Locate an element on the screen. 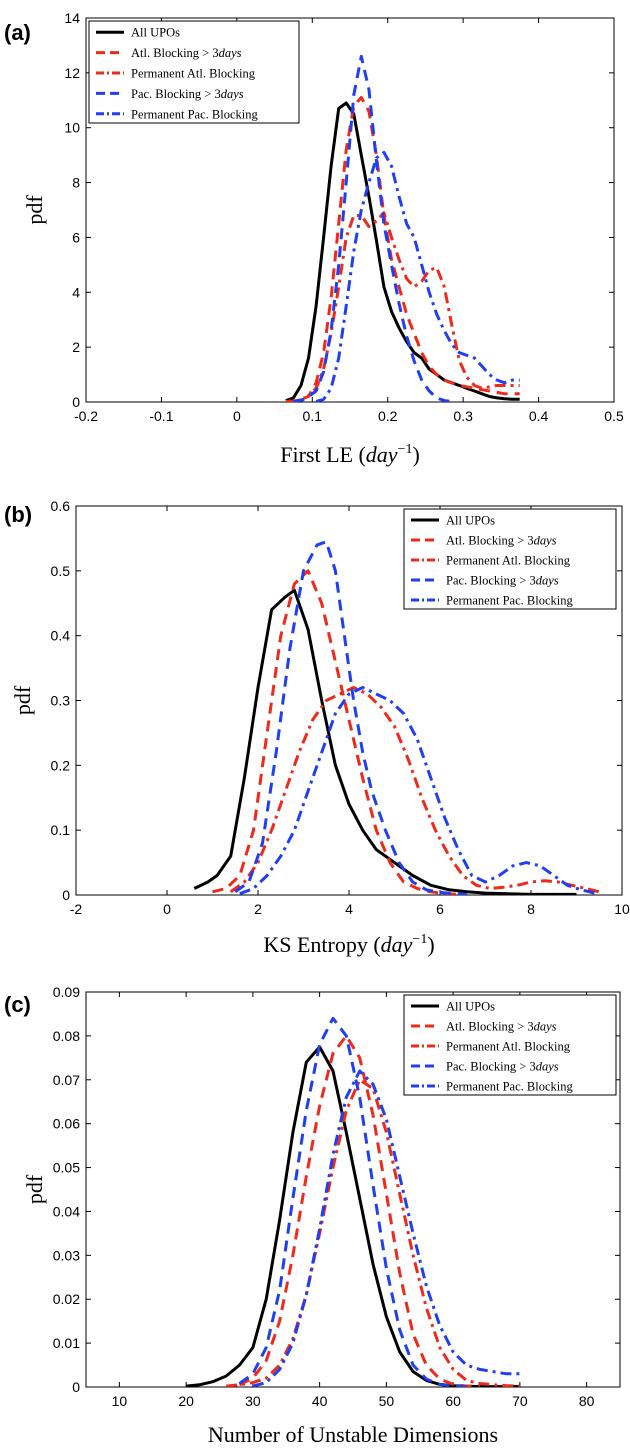 The height and width of the screenshot is (1448, 630). x-tick-label: 70 is located at coordinates (520, 1401).